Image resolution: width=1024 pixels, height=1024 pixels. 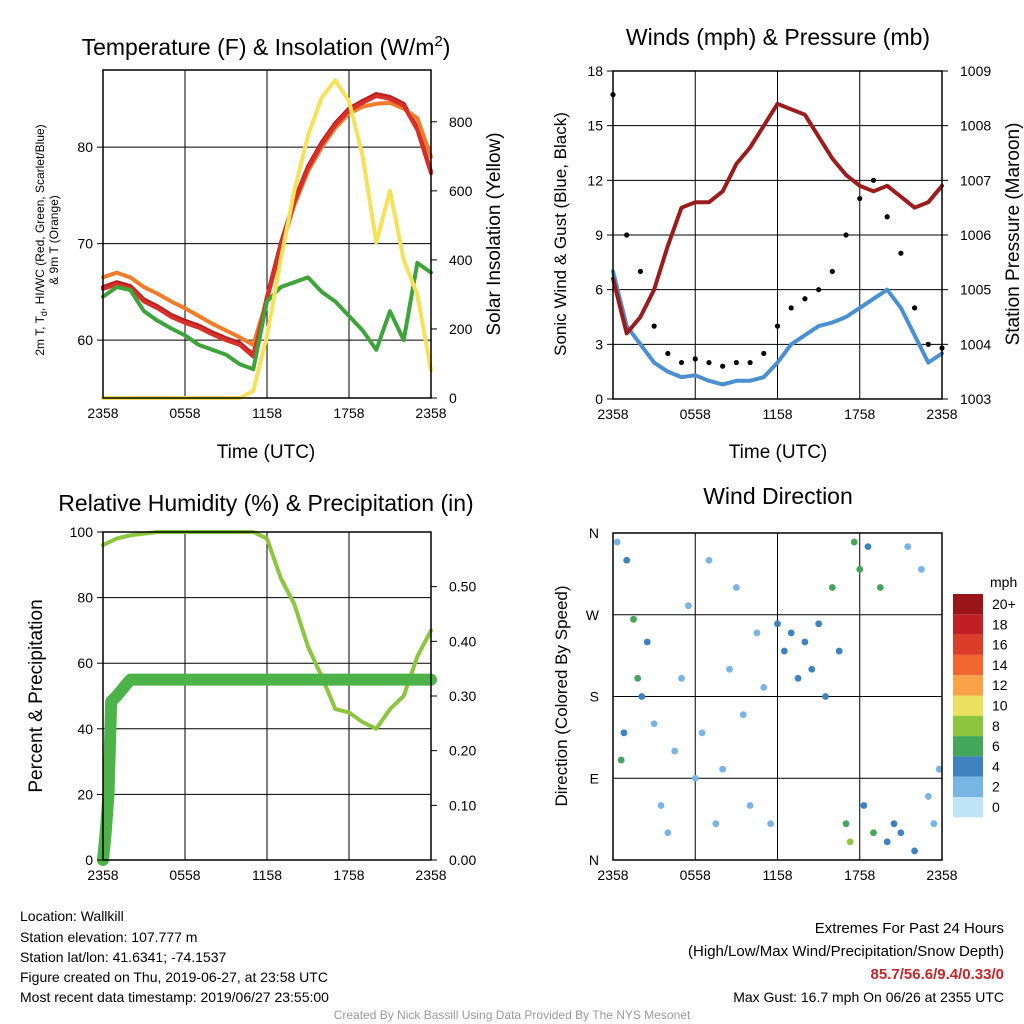 What do you see at coordinates (123, 957) in the screenshot?
I see `footer-latlon: Station lat/lon: 41.6341; -74.1537` at bounding box center [123, 957].